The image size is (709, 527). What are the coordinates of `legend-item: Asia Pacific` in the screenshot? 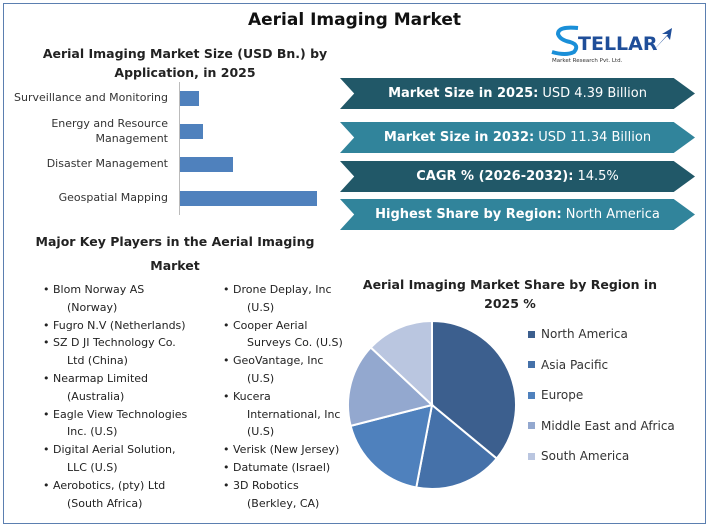 It's located at (568, 365).